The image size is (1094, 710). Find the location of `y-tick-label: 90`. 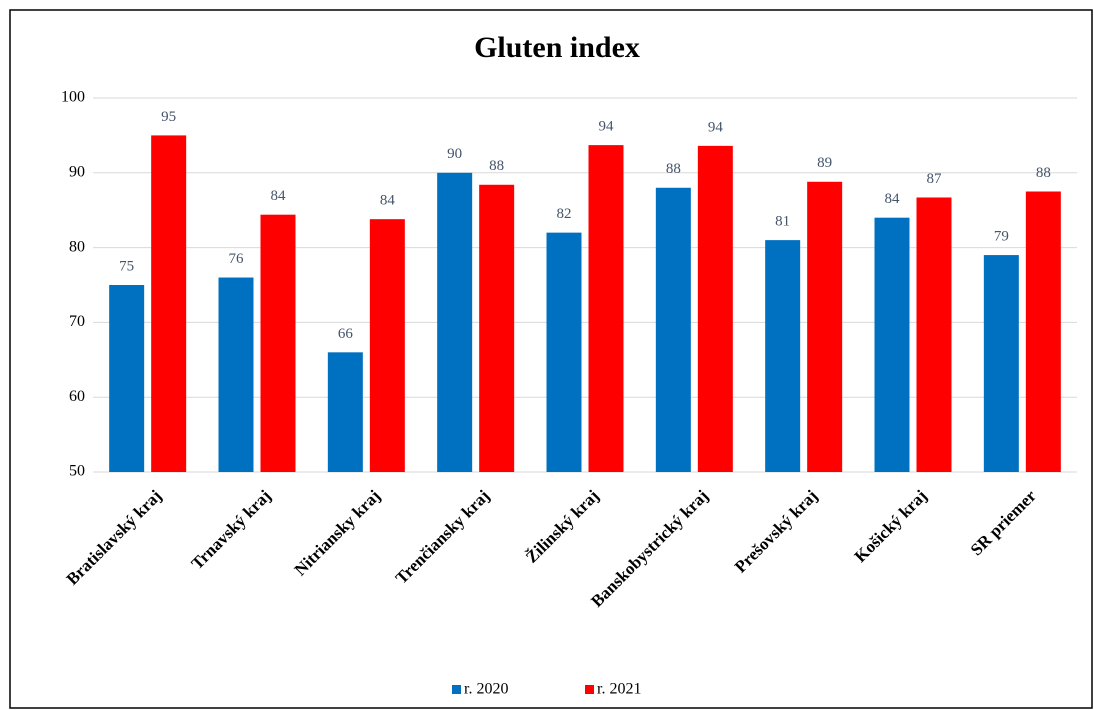

y-tick-label: 90 is located at coordinates (77, 171).